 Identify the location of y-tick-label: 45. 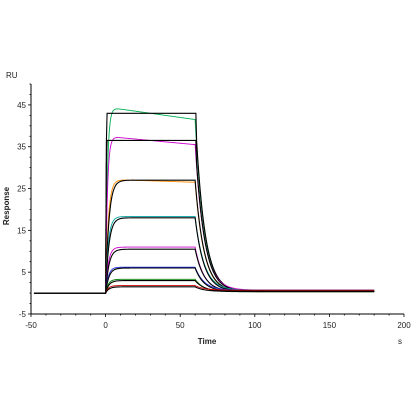
(21, 105).